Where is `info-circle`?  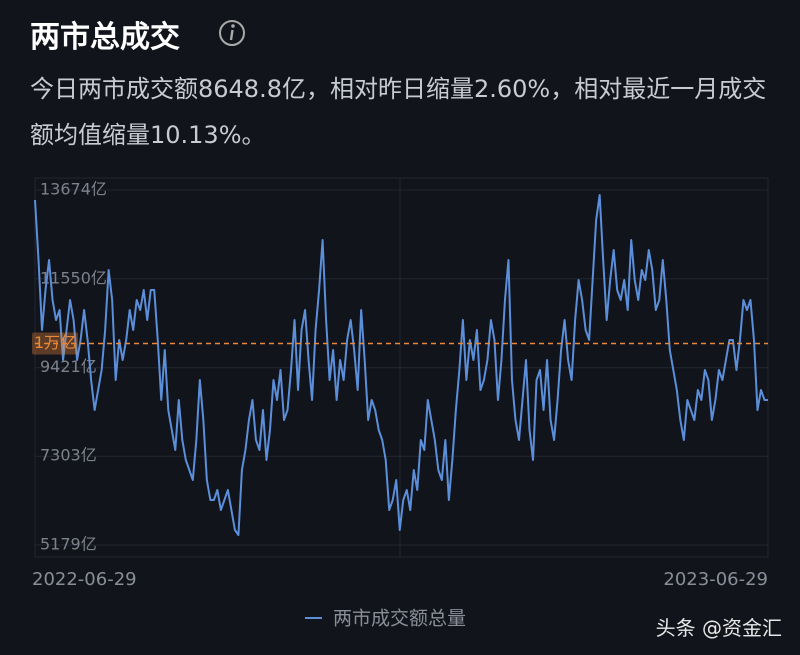
info-circle is located at coordinates (232, 33).